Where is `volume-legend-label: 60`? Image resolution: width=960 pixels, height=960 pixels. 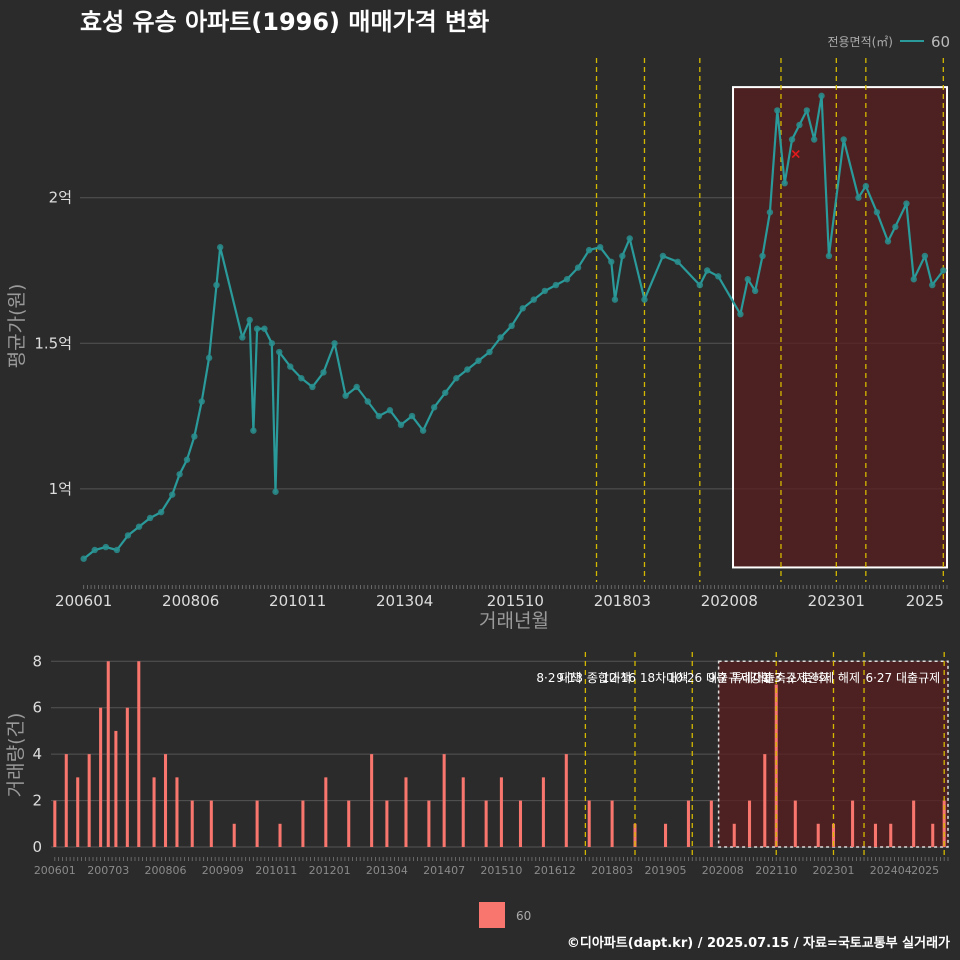 volume-legend-label: 60 is located at coordinates (523, 916).